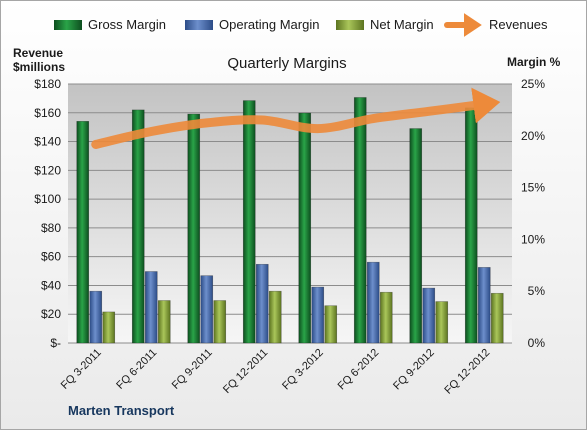 The image size is (587, 430). I want to click on legend-swatch-gross-margin, so click(68, 25).